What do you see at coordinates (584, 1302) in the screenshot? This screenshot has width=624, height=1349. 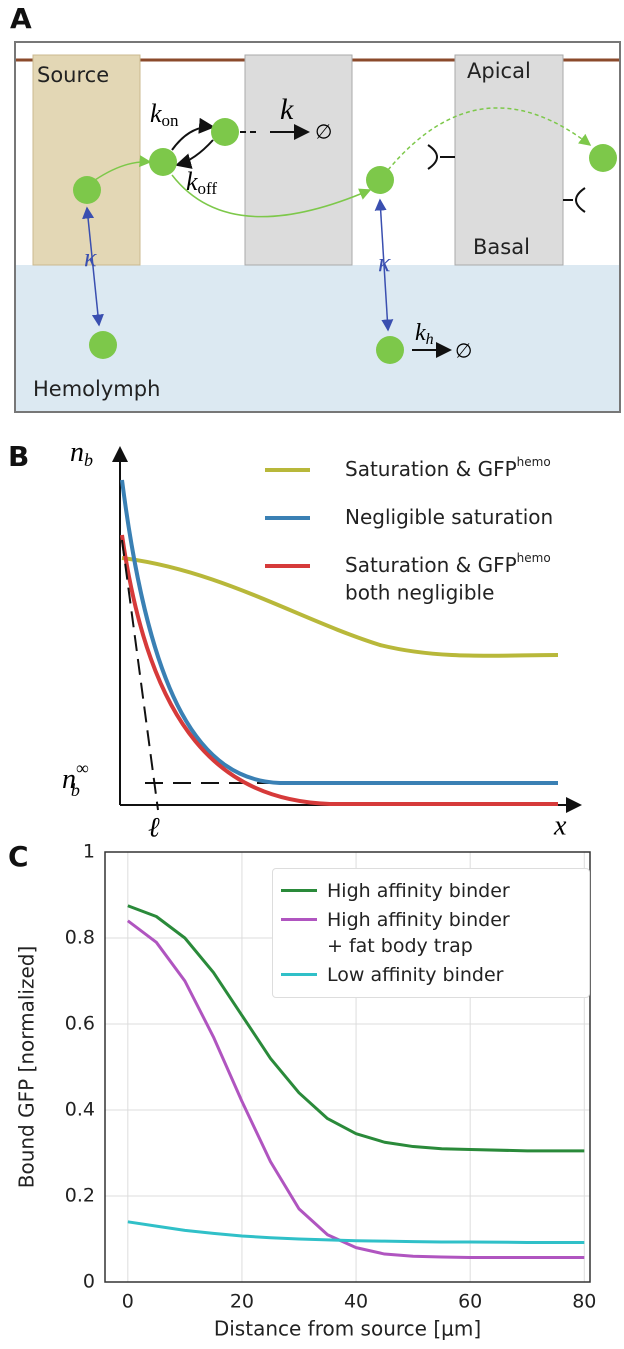 I see `x-tick-label: 80` at bounding box center [584, 1302].